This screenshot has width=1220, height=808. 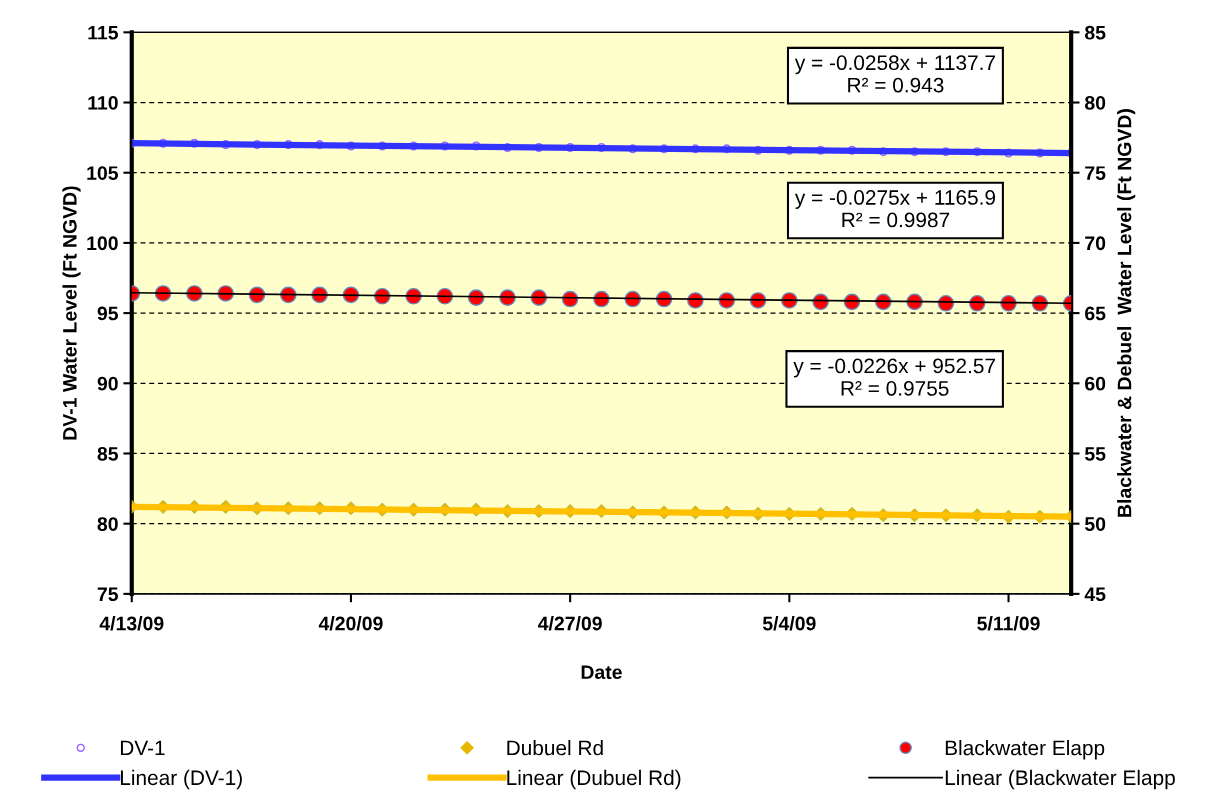 I want to click on y2-tick-label: 55, so click(x=1095, y=454).